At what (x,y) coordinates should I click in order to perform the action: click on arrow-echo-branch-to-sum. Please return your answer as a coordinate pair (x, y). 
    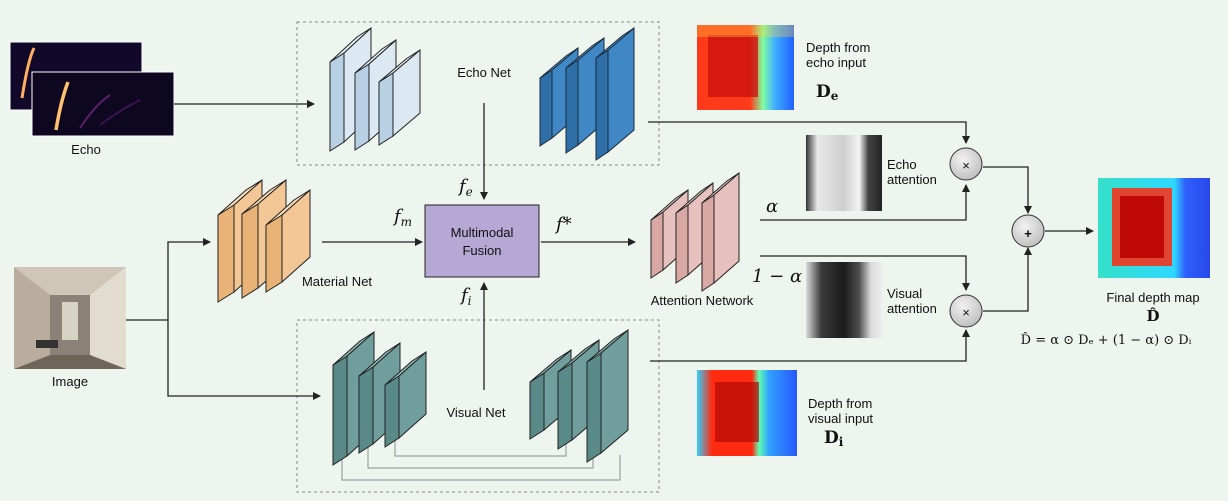
    Looking at the image, I should click on (1007, 190).